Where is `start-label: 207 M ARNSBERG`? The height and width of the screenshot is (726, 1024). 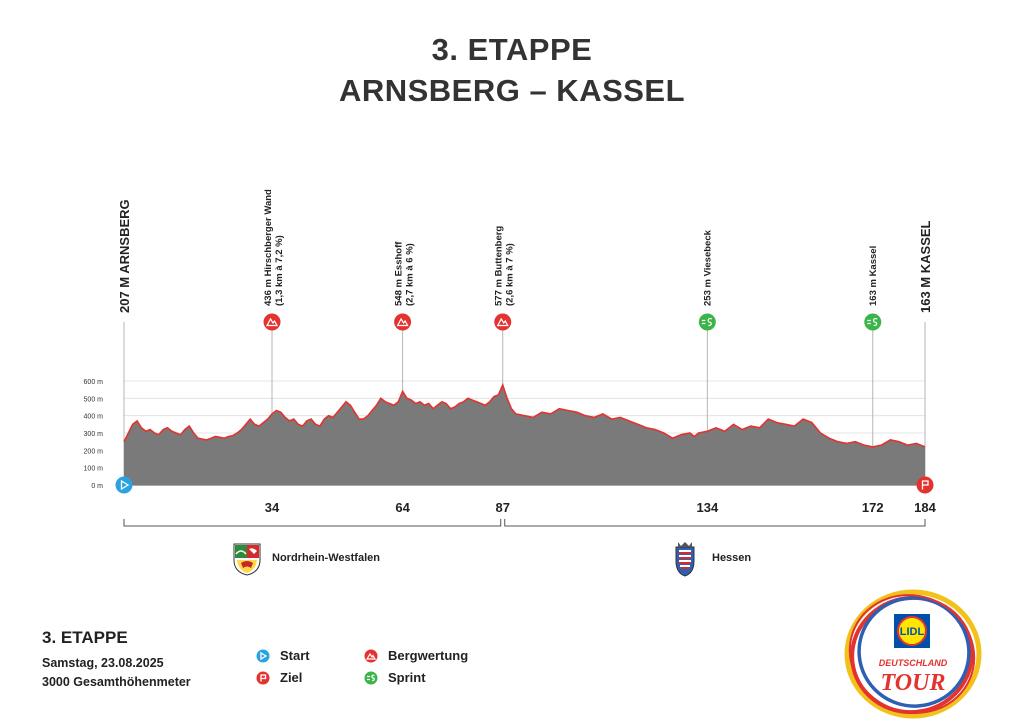 start-label: 207 M ARNSBERG is located at coordinates (124, 256).